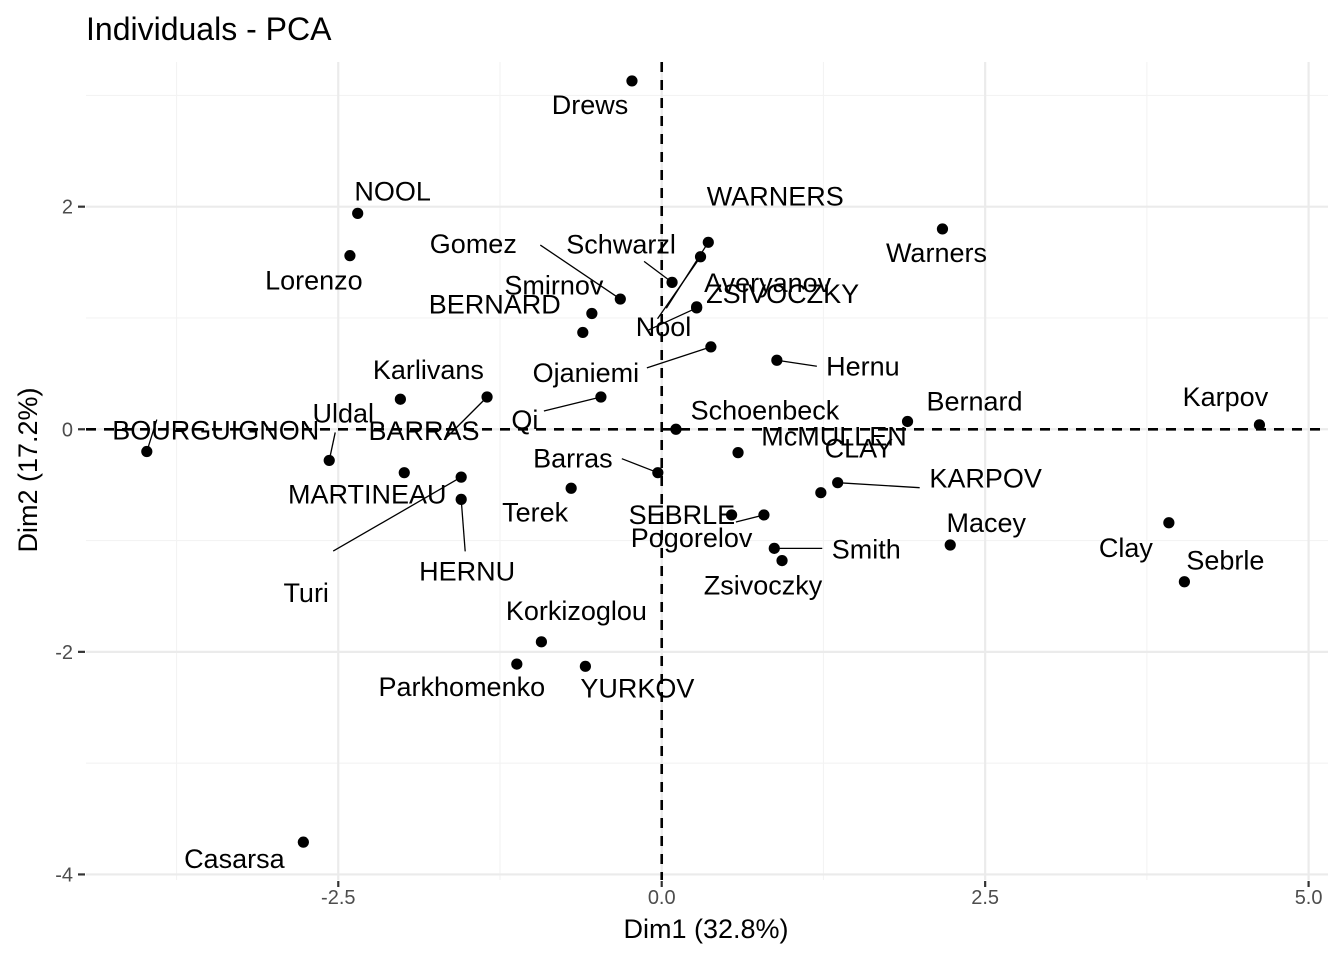 This screenshot has height=960, width=1344. I want to click on y-tick-label: 0, so click(67, 430).